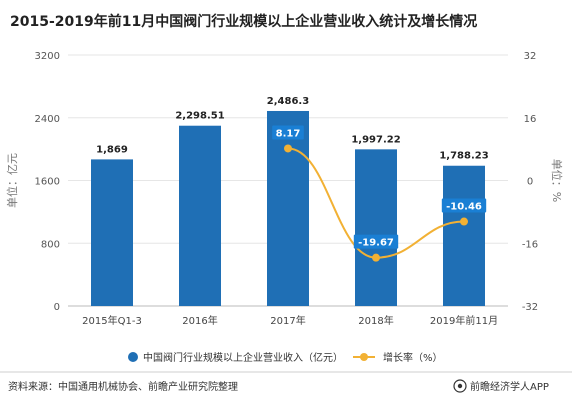  I want to click on source-note: 资料来源：中国通用机械协会、前瞻产业研究院整理, so click(123, 386).